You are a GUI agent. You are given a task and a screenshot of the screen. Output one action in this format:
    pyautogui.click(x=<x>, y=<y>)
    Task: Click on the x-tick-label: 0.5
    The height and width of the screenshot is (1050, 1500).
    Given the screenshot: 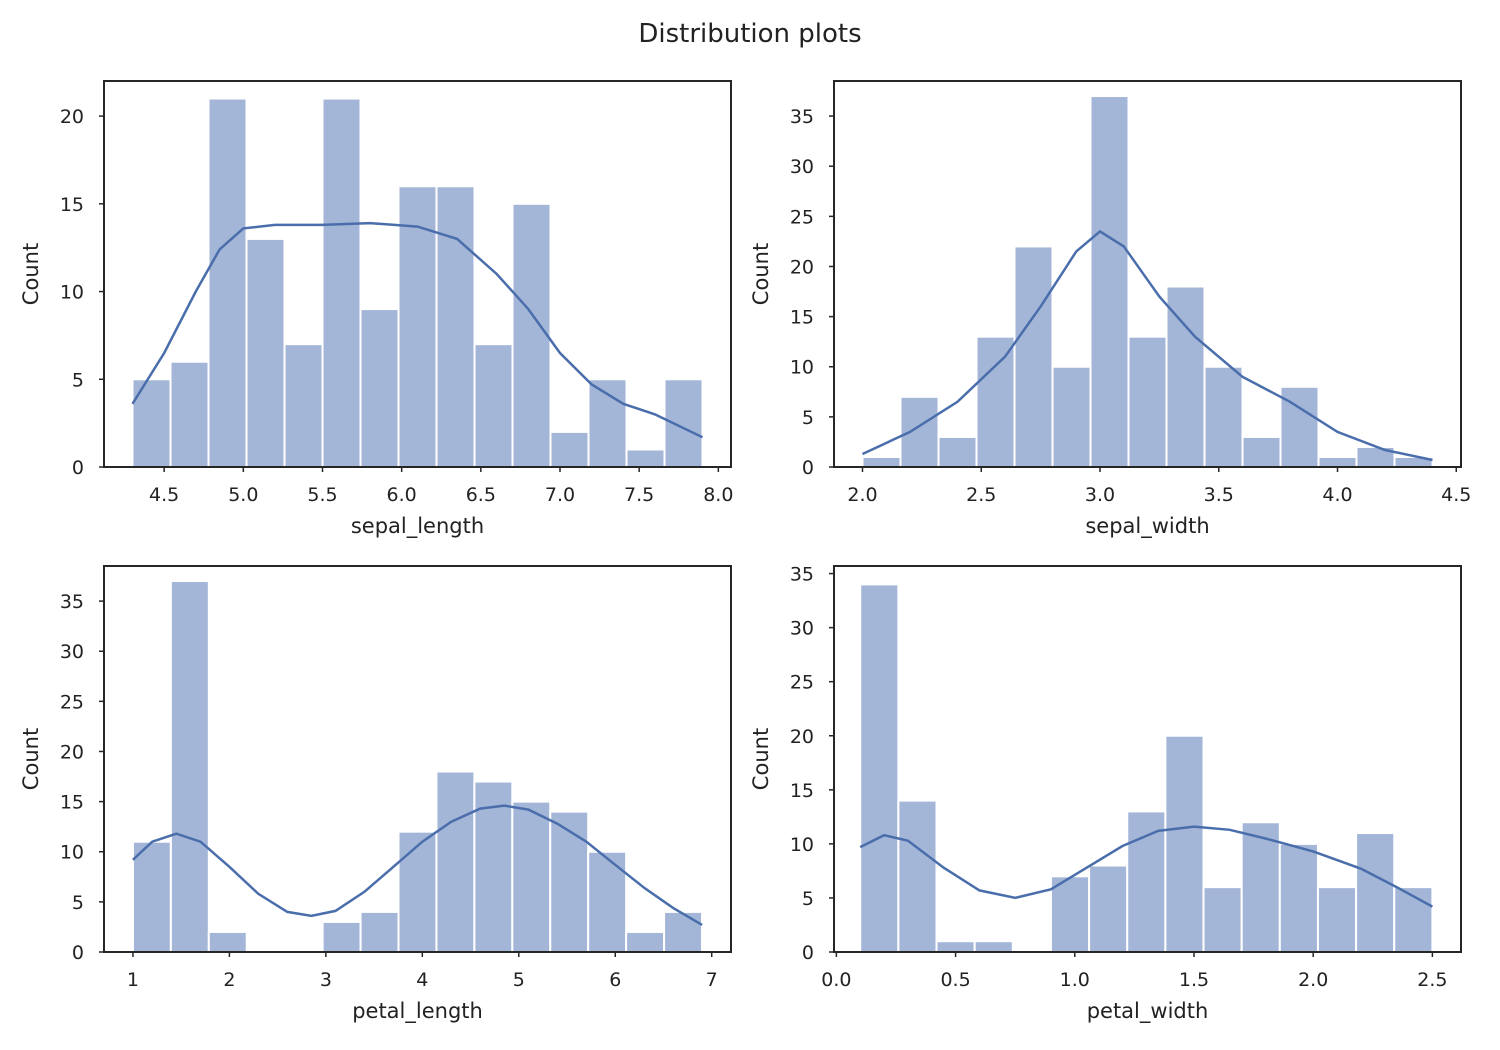 What is the action you would take?
    pyautogui.click(x=955, y=980)
    